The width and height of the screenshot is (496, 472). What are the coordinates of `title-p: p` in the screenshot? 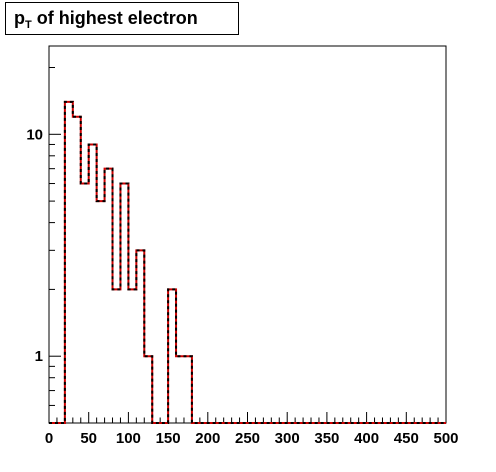 It's located at (19, 18).